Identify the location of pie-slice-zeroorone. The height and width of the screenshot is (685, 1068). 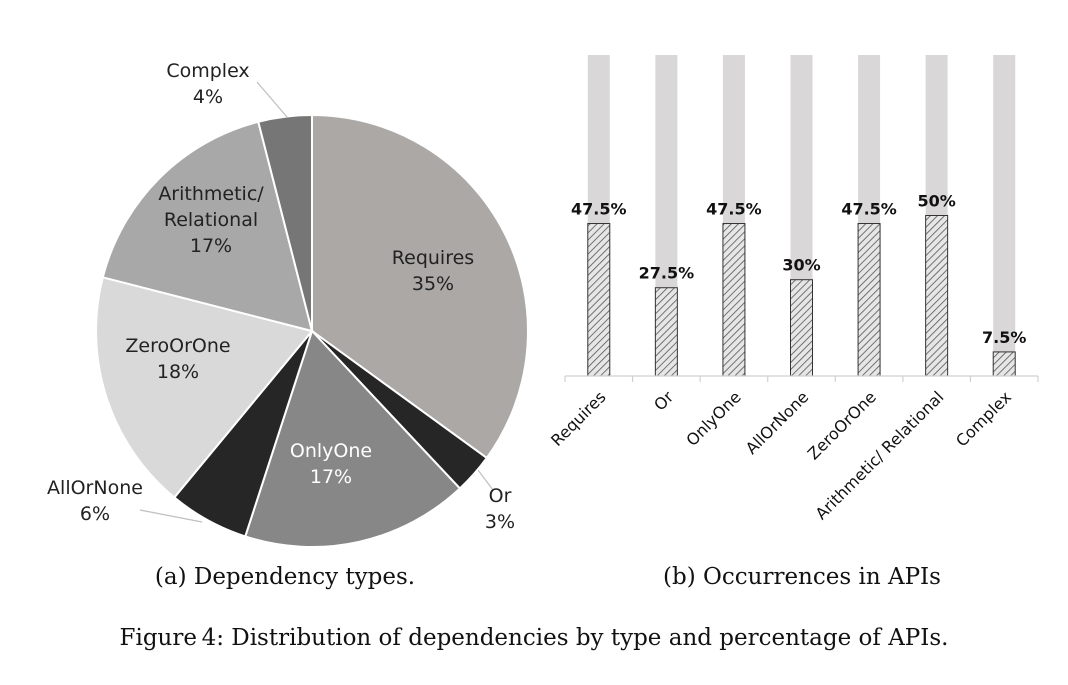
(204, 387).